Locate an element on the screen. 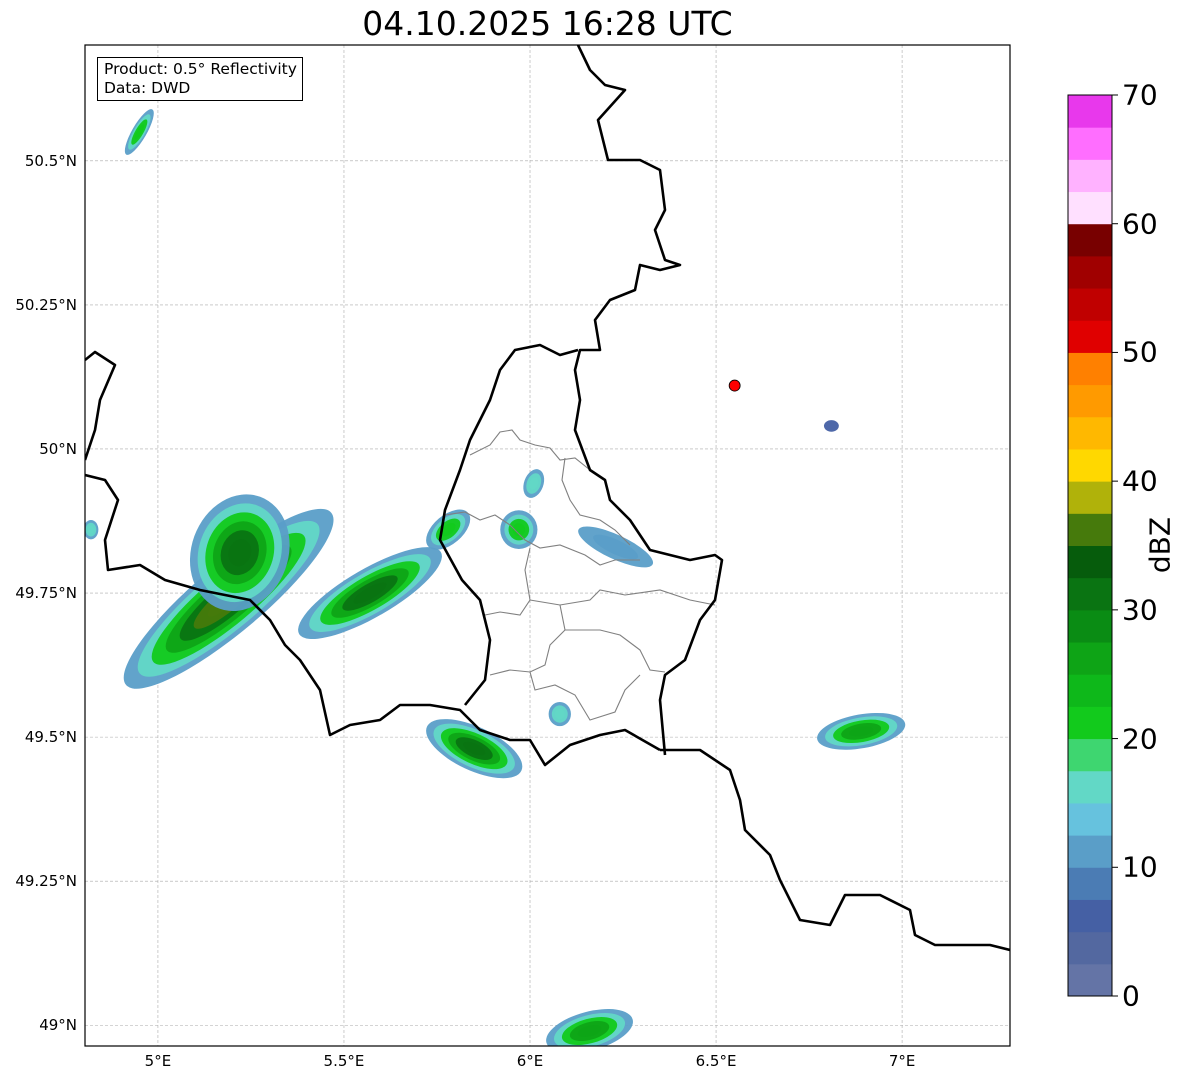 This screenshot has width=1202, height=1081. map-title: 04.10.2025 16:28 UTC is located at coordinates (547, 23).